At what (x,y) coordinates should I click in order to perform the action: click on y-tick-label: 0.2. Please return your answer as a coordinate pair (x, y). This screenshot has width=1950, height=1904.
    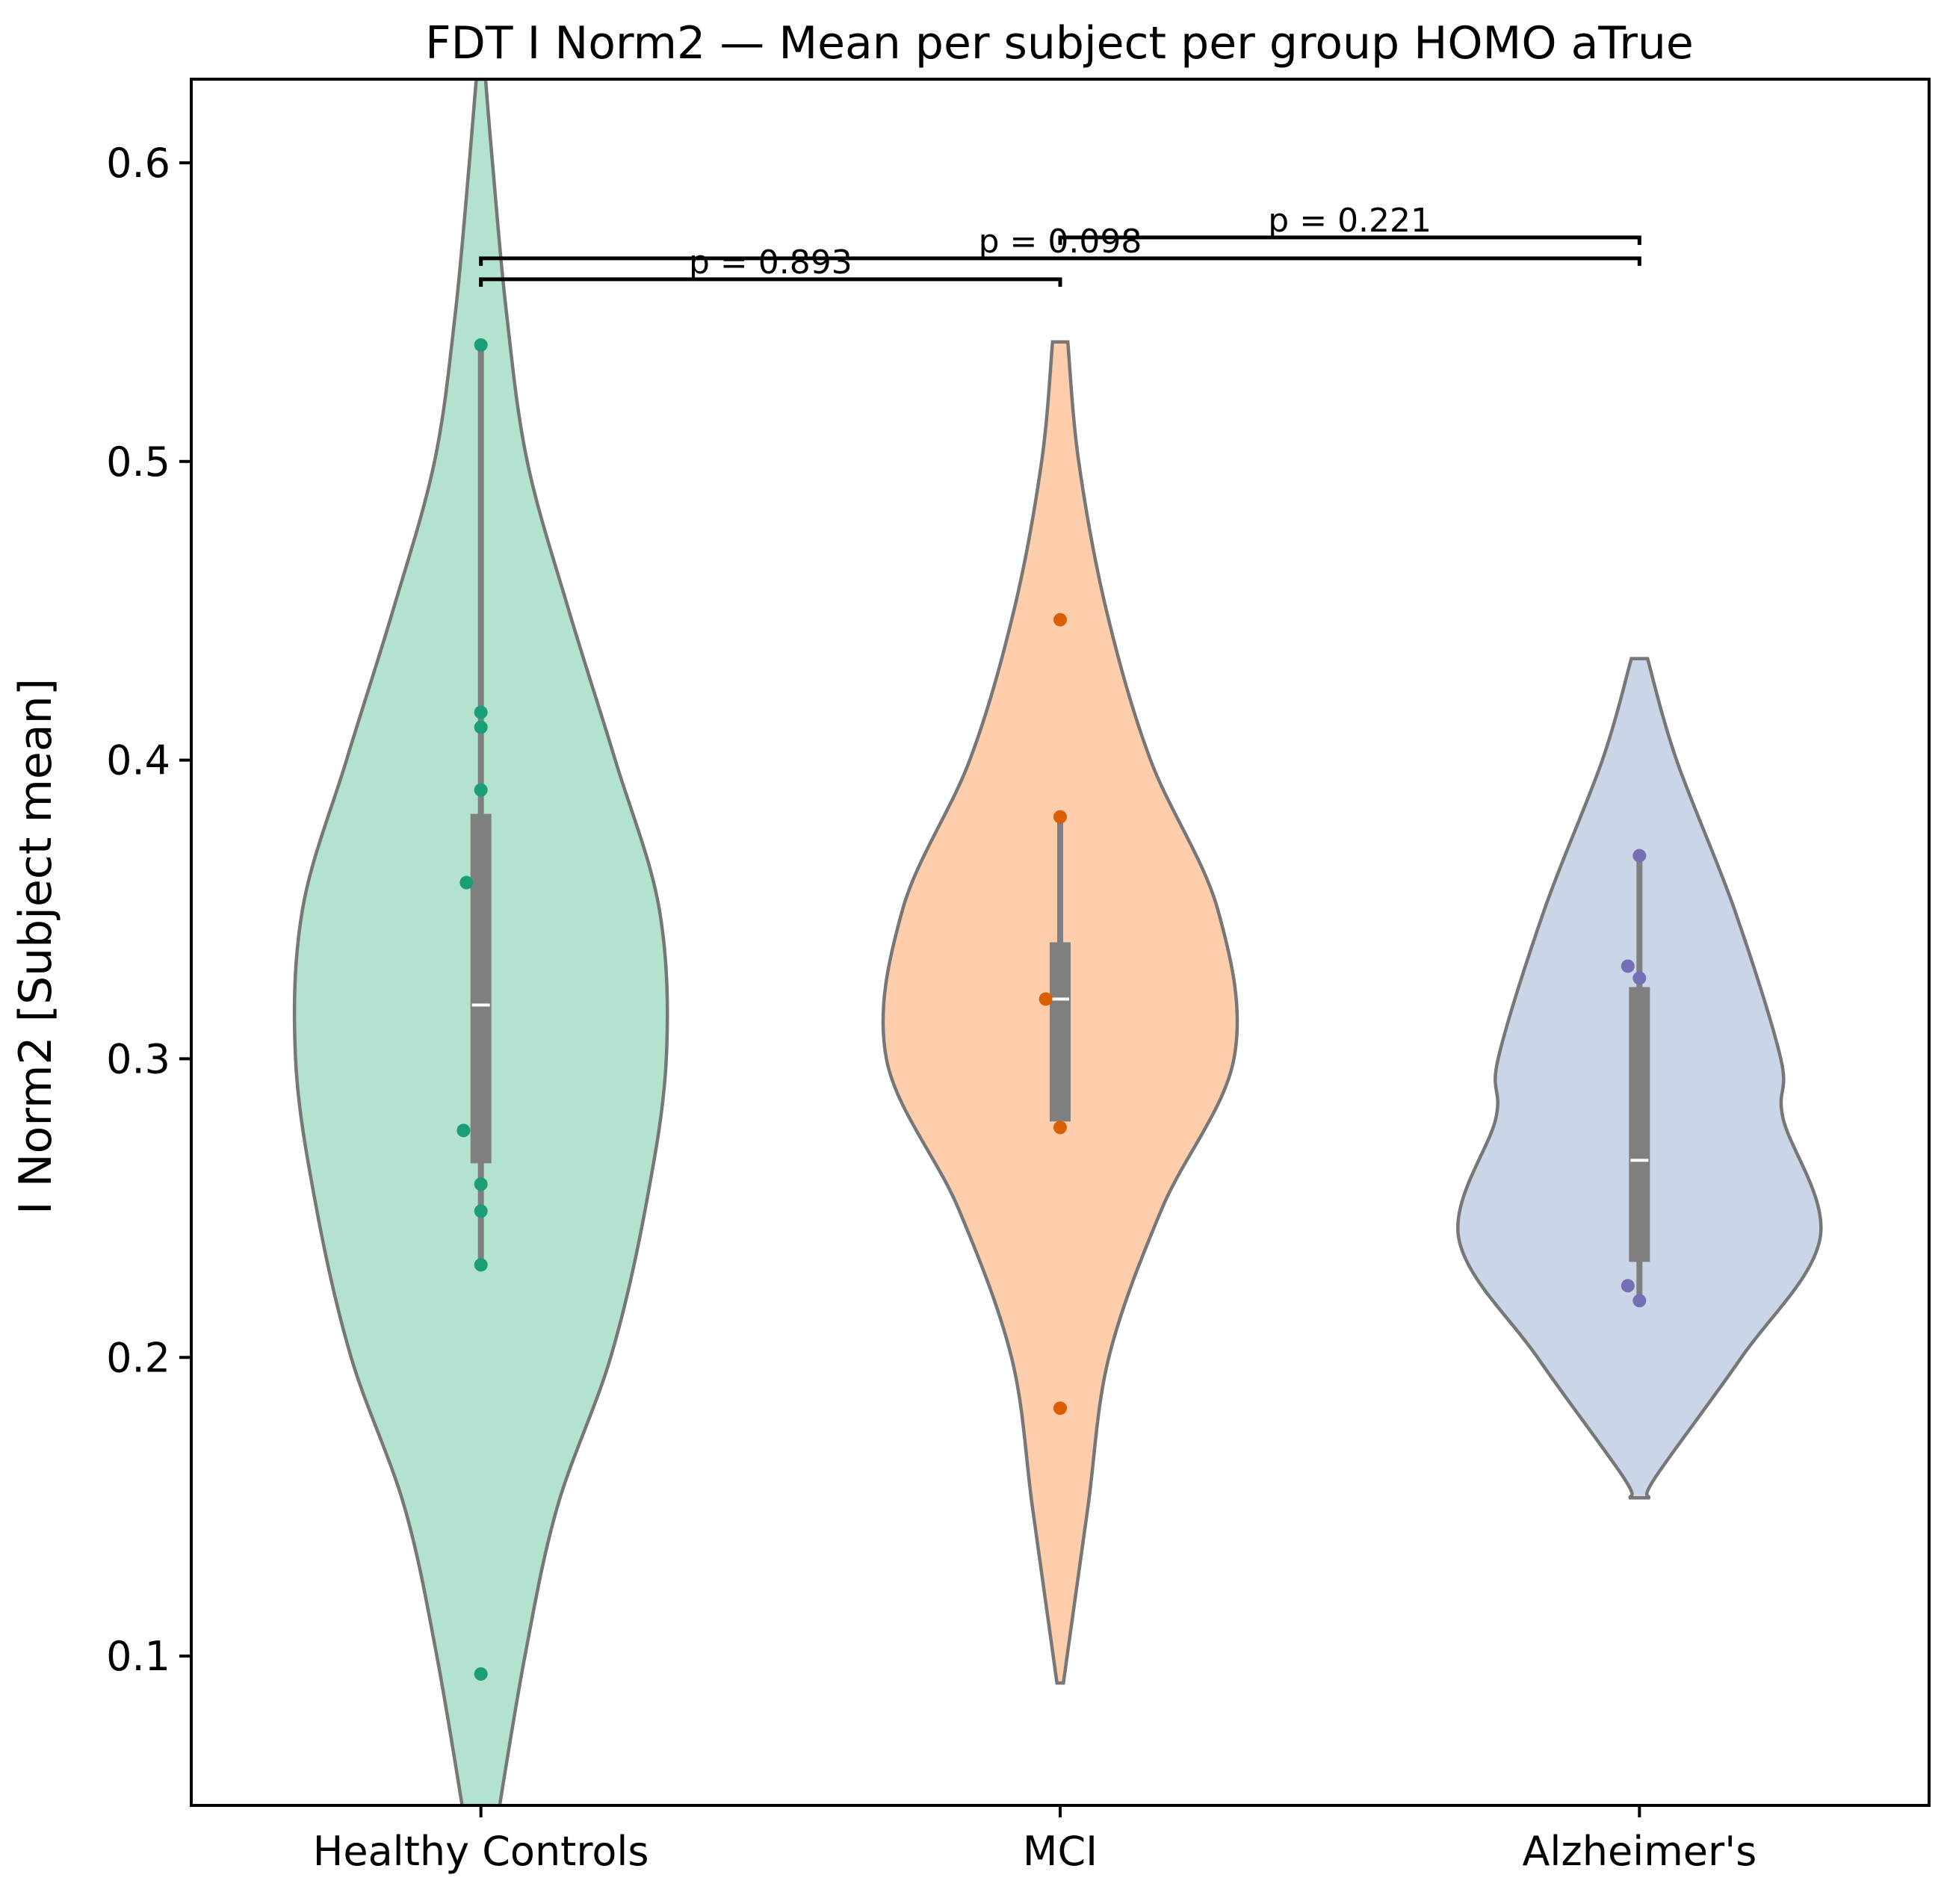
    Looking at the image, I should click on (138, 1357).